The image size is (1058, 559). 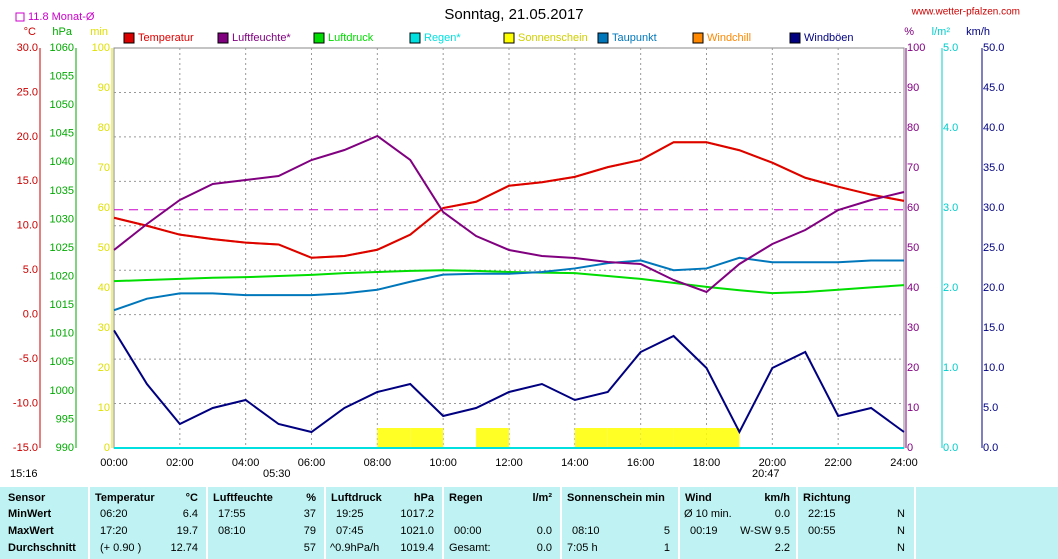 What do you see at coordinates (309, 531) in the screenshot?
I see `table-cell: 79` at bounding box center [309, 531].